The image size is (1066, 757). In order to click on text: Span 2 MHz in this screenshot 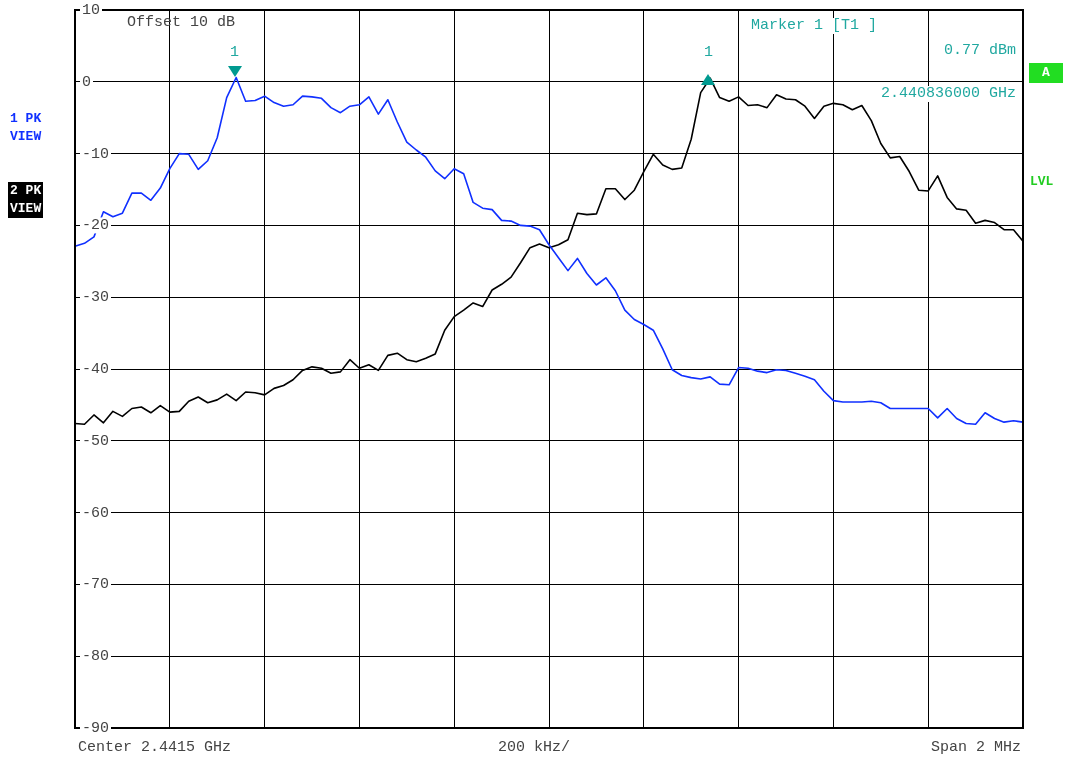, I will do `click(975, 747)`.